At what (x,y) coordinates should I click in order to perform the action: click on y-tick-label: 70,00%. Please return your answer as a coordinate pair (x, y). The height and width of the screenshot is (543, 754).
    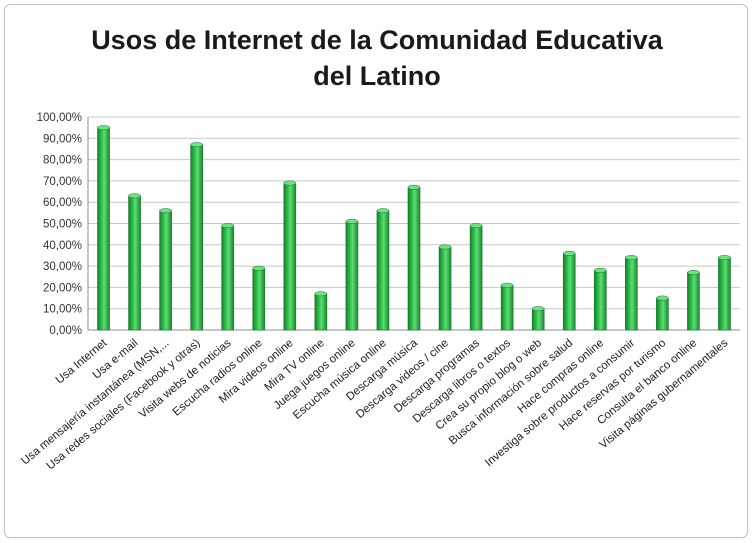
    Looking at the image, I should click on (62, 182).